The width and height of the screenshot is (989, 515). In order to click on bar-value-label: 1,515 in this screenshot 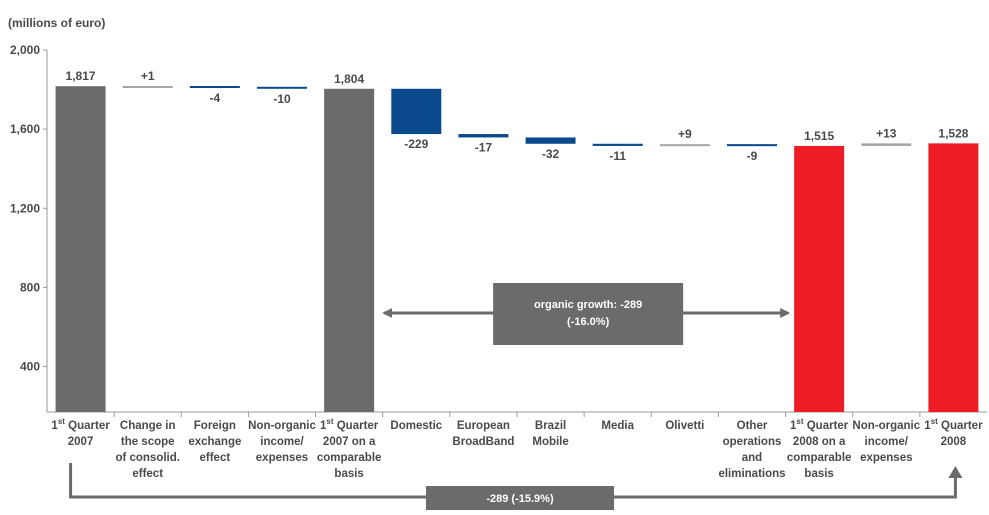, I will do `click(819, 136)`.